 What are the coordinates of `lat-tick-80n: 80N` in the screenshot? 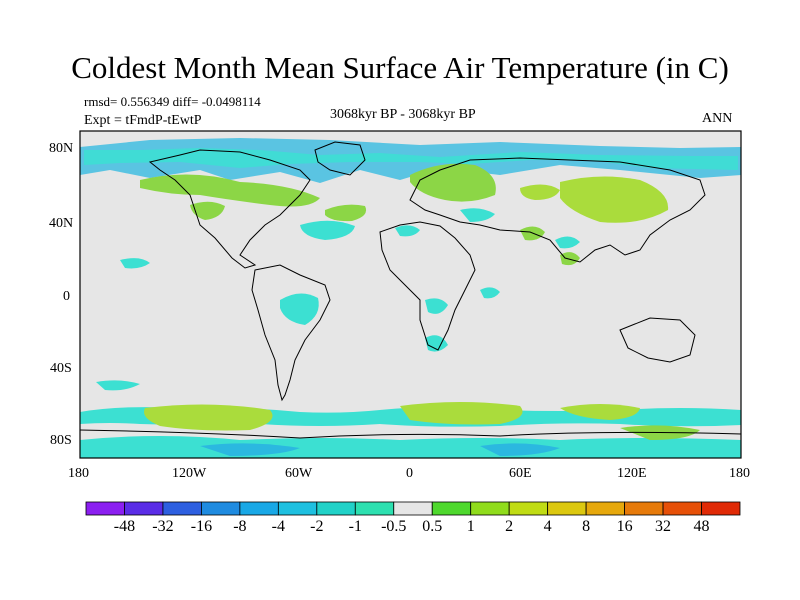 It's located at (61, 148).